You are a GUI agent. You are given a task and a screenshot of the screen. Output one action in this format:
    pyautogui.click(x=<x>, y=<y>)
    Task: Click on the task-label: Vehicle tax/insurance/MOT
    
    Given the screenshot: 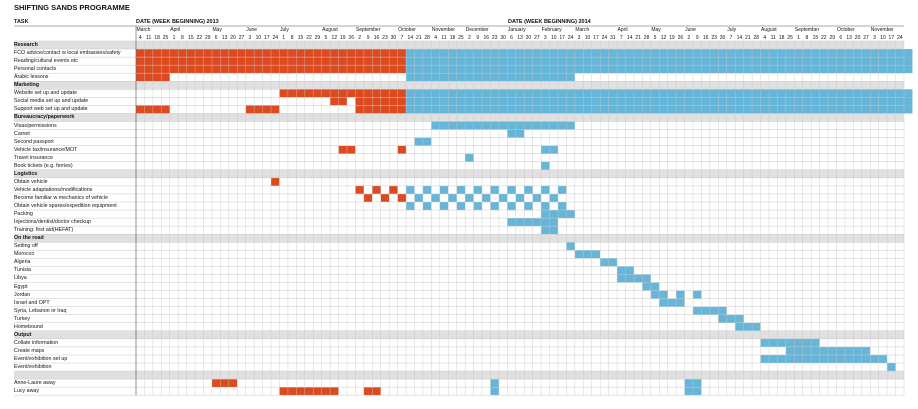 What is the action you would take?
    pyautogui.click(x=46, y=149)
    